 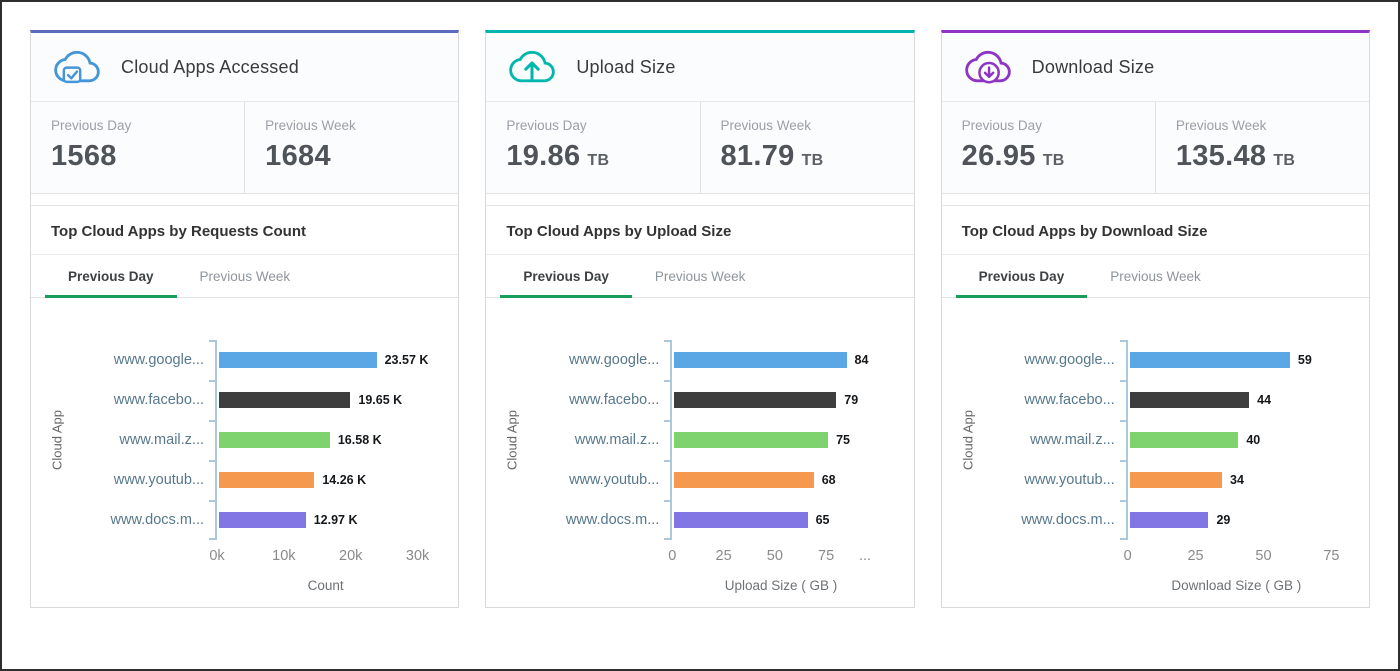 I want to click on bar-track: 40, so click(x=1236, y=440).